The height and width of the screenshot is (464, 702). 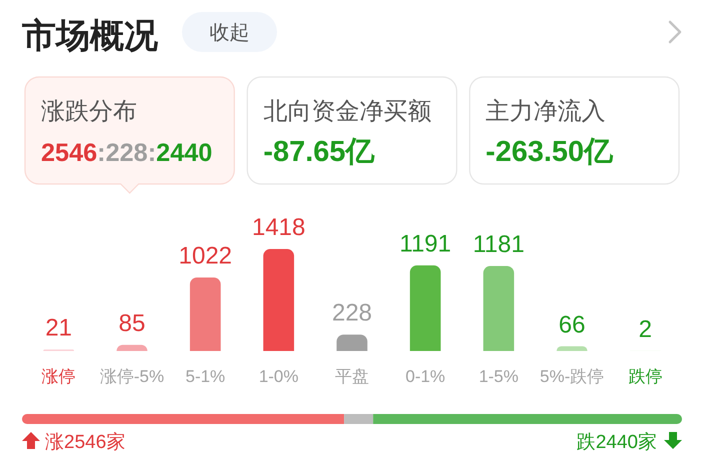 What do you see at coordinates (90, 36) in the screenshot?
I see `title: 市场概况` at bounding box center [90, 36].